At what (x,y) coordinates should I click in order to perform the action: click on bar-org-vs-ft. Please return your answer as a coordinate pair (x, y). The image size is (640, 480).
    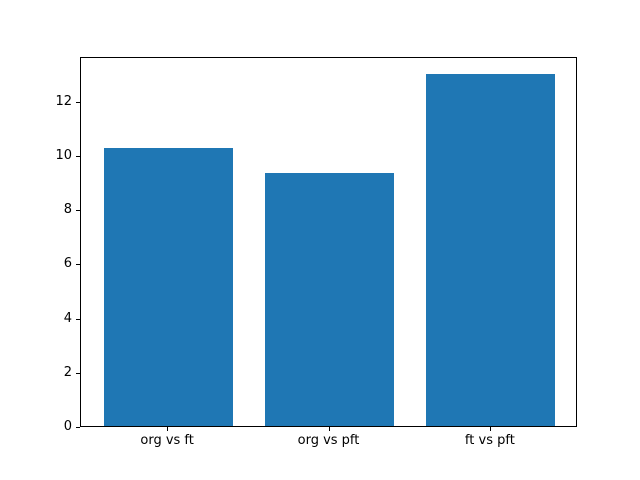
    Looking at the image, I should click on (168, 287).